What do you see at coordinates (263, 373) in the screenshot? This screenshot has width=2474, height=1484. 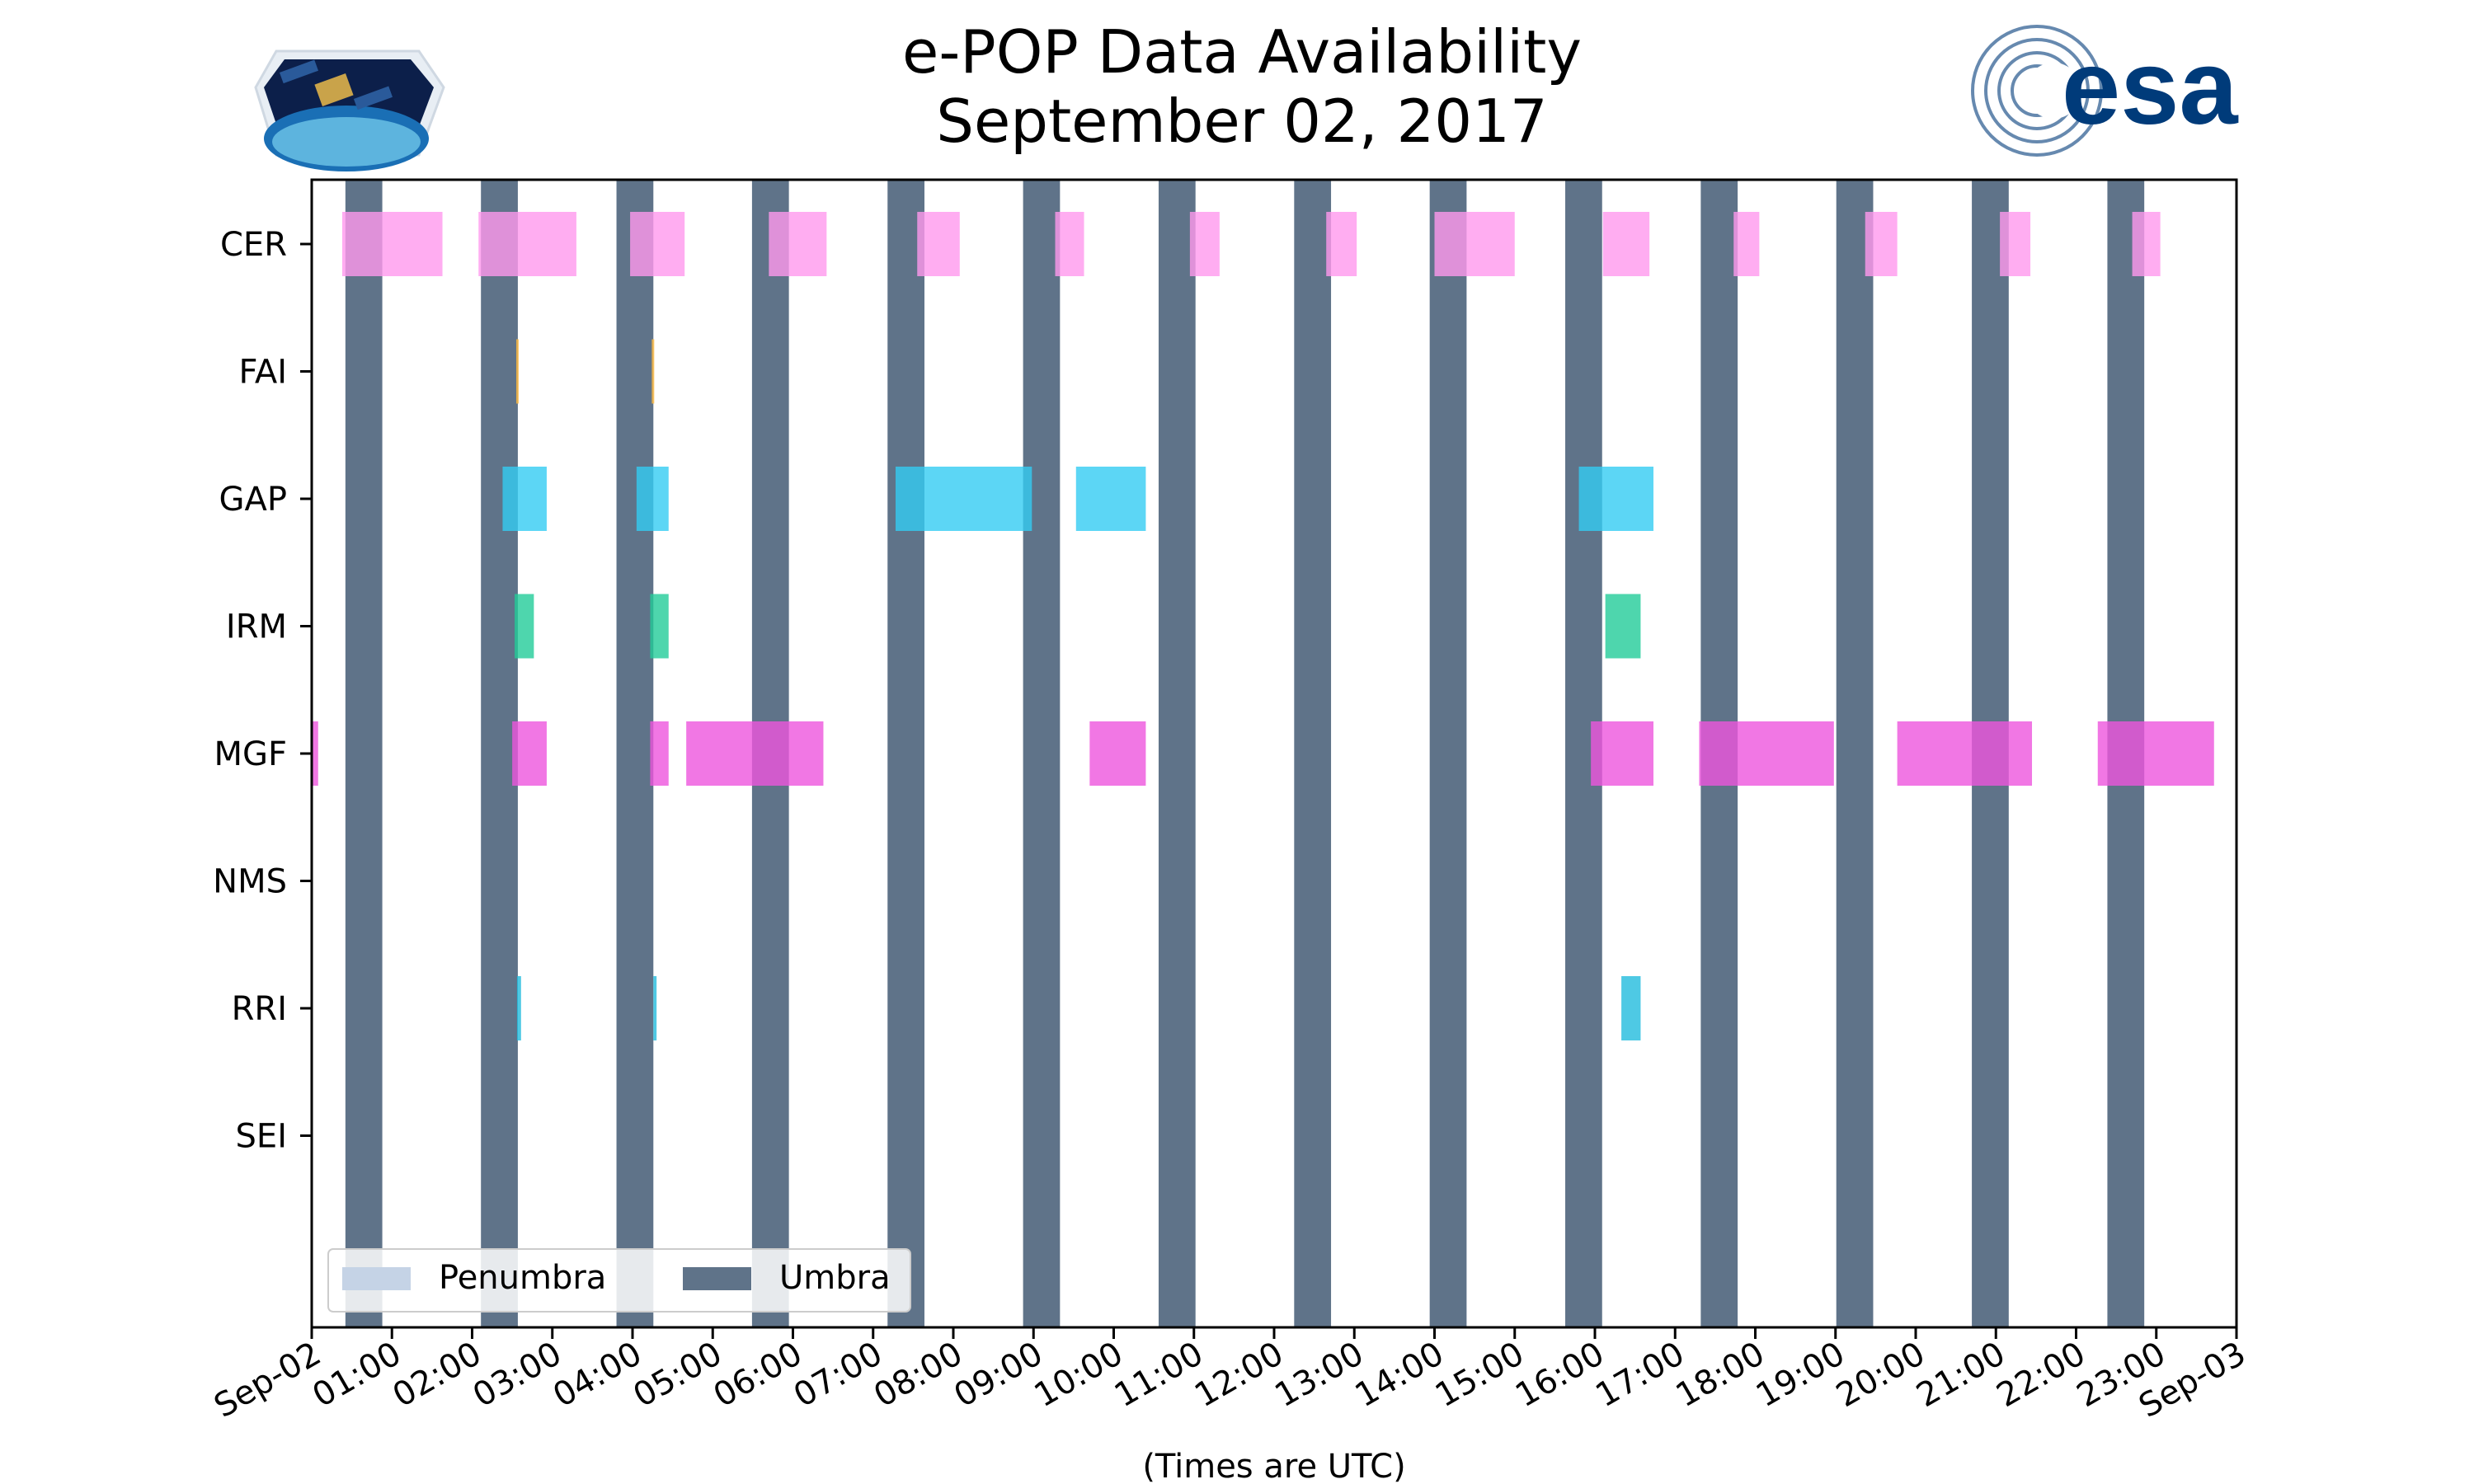 I see `y-tick-label-fai: FAI` at bounding box center [263, 373].